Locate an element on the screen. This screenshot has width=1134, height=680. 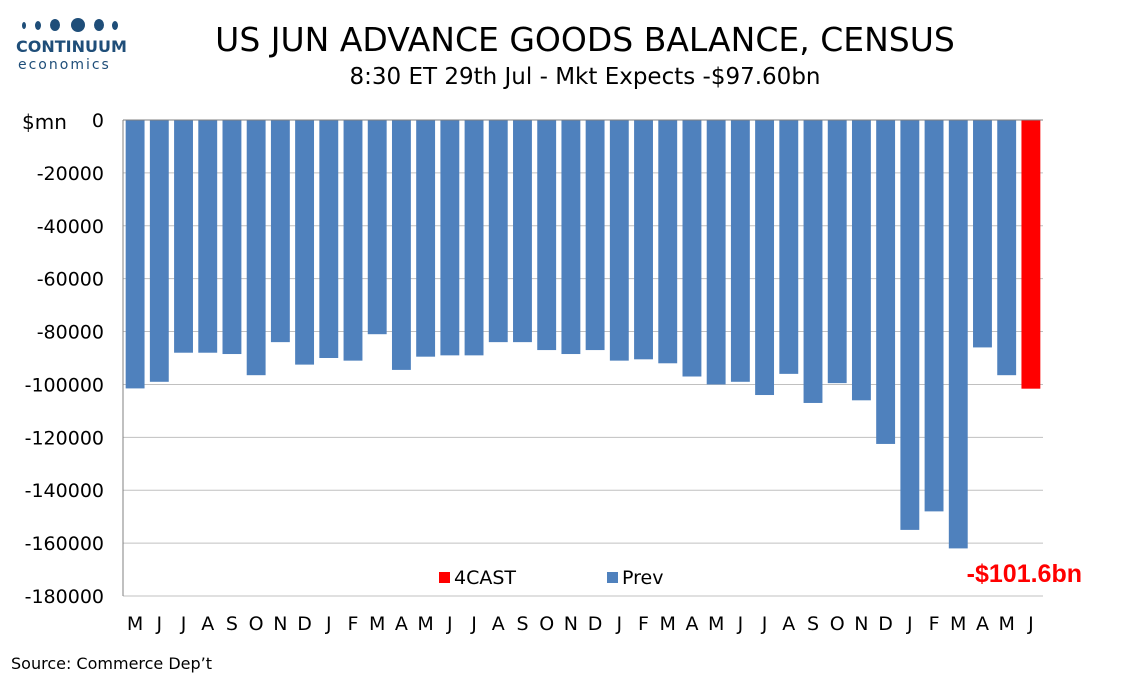
logo-wordmark: CONTINUUM is located at coordinates (71, 46).